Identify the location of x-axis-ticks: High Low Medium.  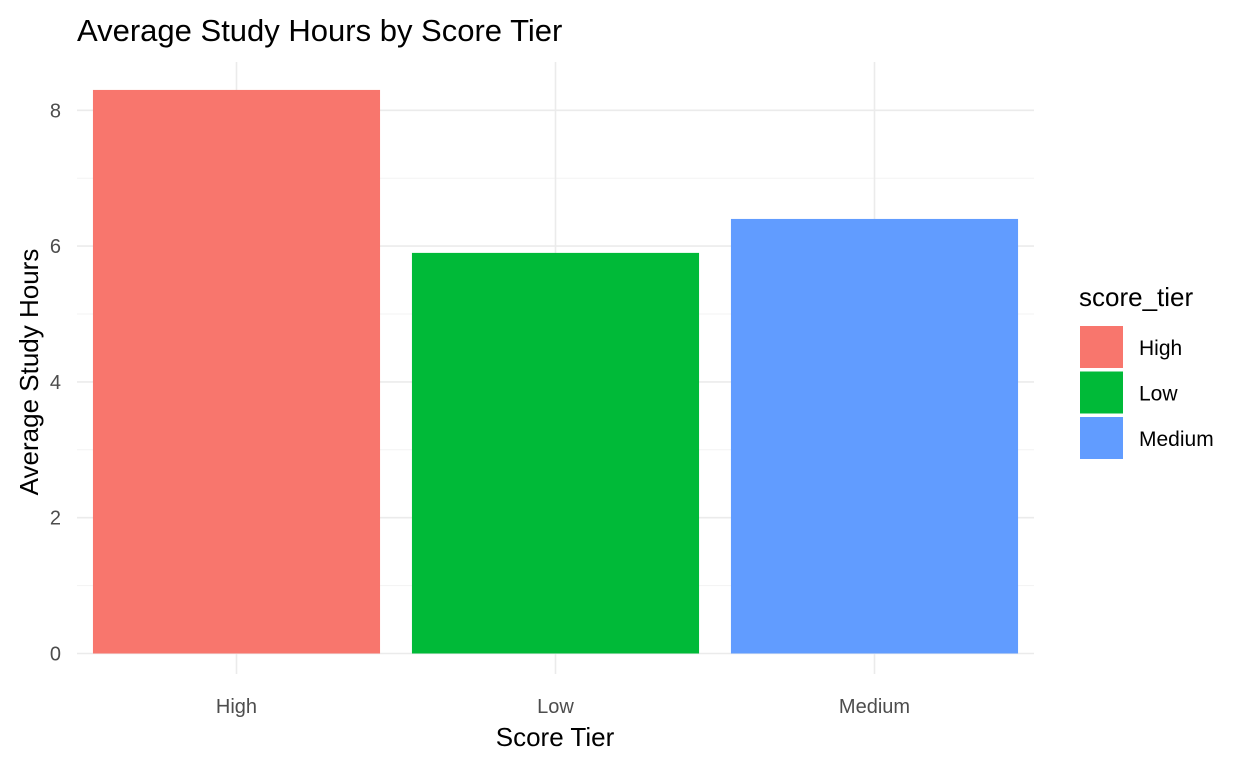
(563, 707).